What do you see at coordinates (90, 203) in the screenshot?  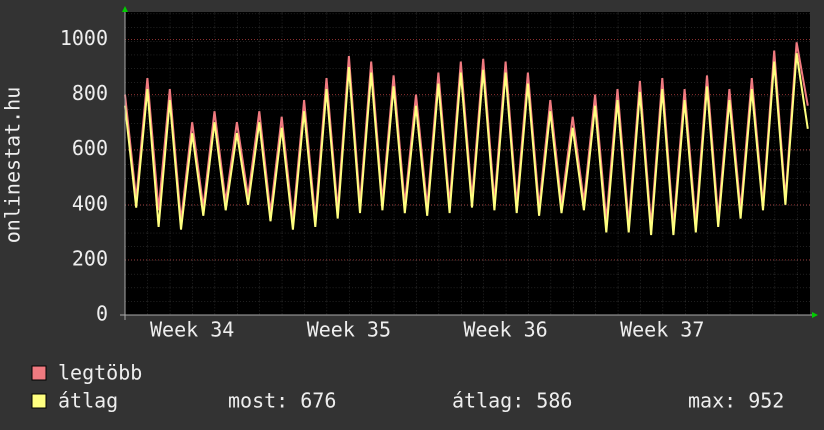 I see `y-tick-label: 400` at bounding box center [90, 203].